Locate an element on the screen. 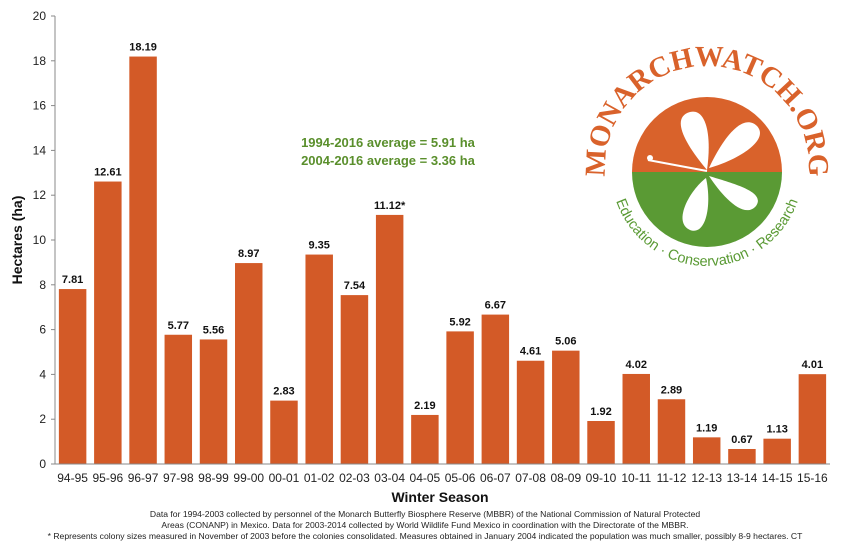 The height and width of the screenshot is (551, 850). bar-value-label: 1.13 is located at coordinates (776, 430).